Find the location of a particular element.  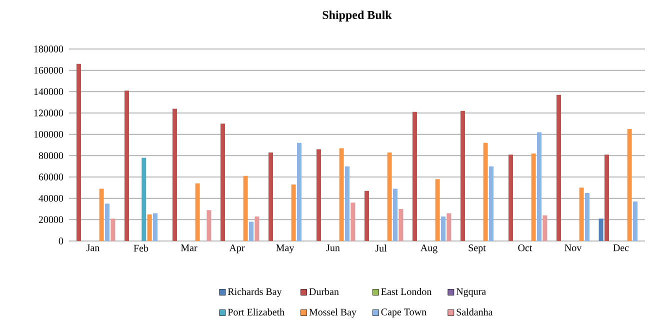

x-tick-label: Sept is located at coordinates (477, 249).